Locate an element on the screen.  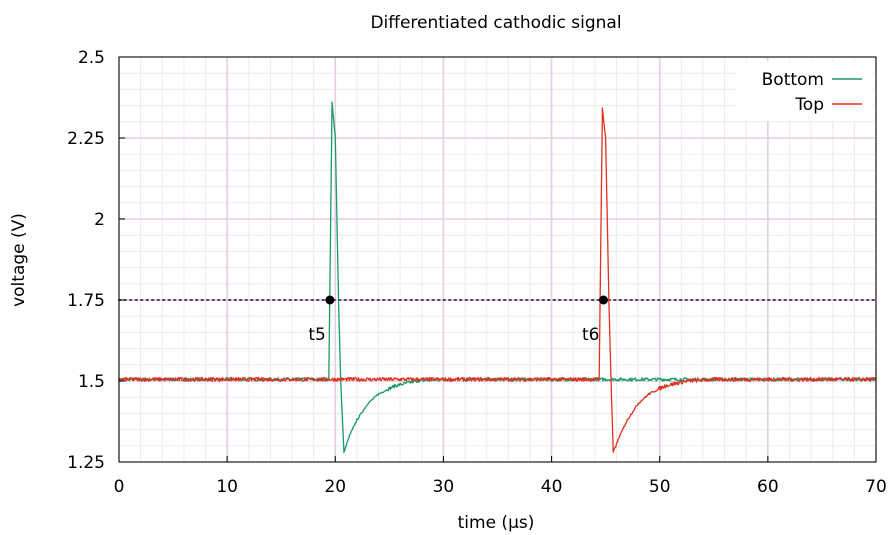
x-tick-label: 20 is located at coordinates (335, 487).